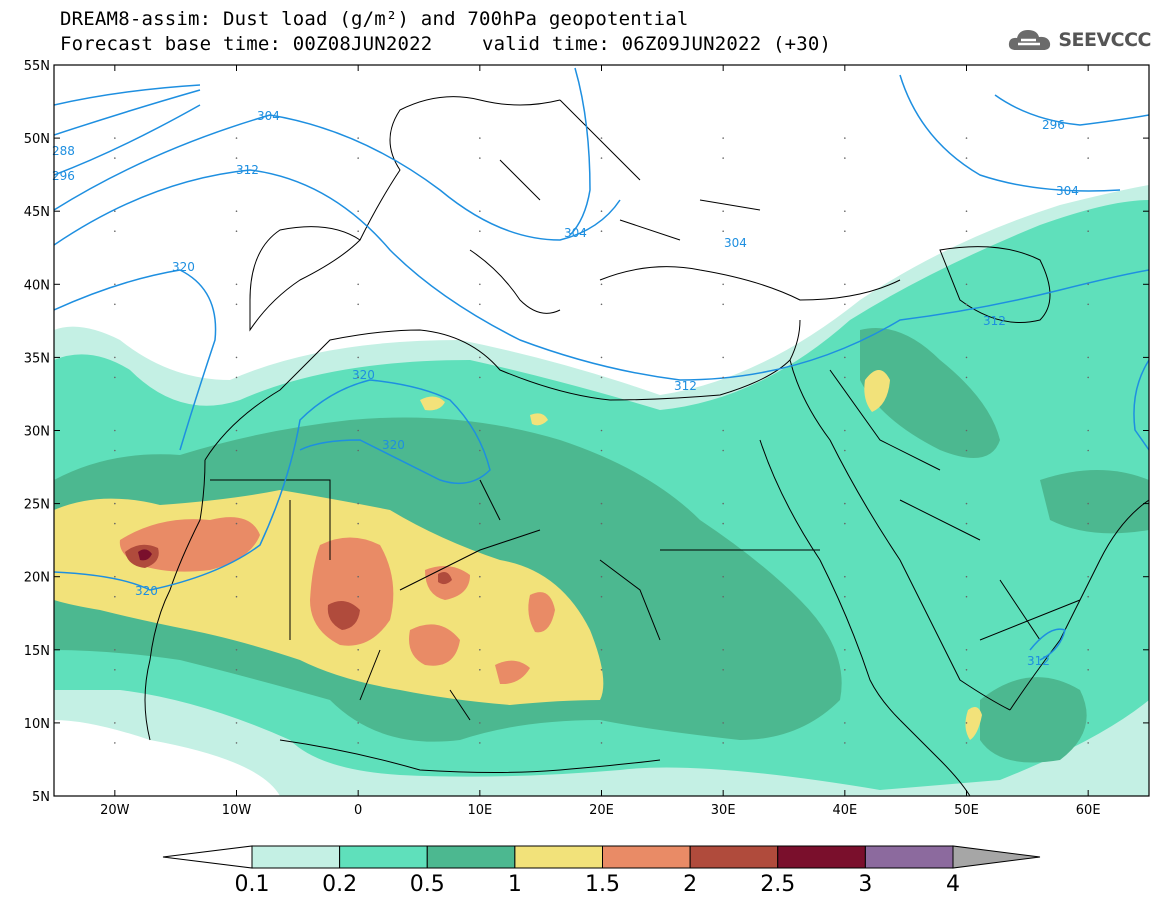 This screenshot has width=1165, height=907. Describe the element at coordinates (37, 651) in the screenshot. I see `y-tick-label: 15N` at that location.